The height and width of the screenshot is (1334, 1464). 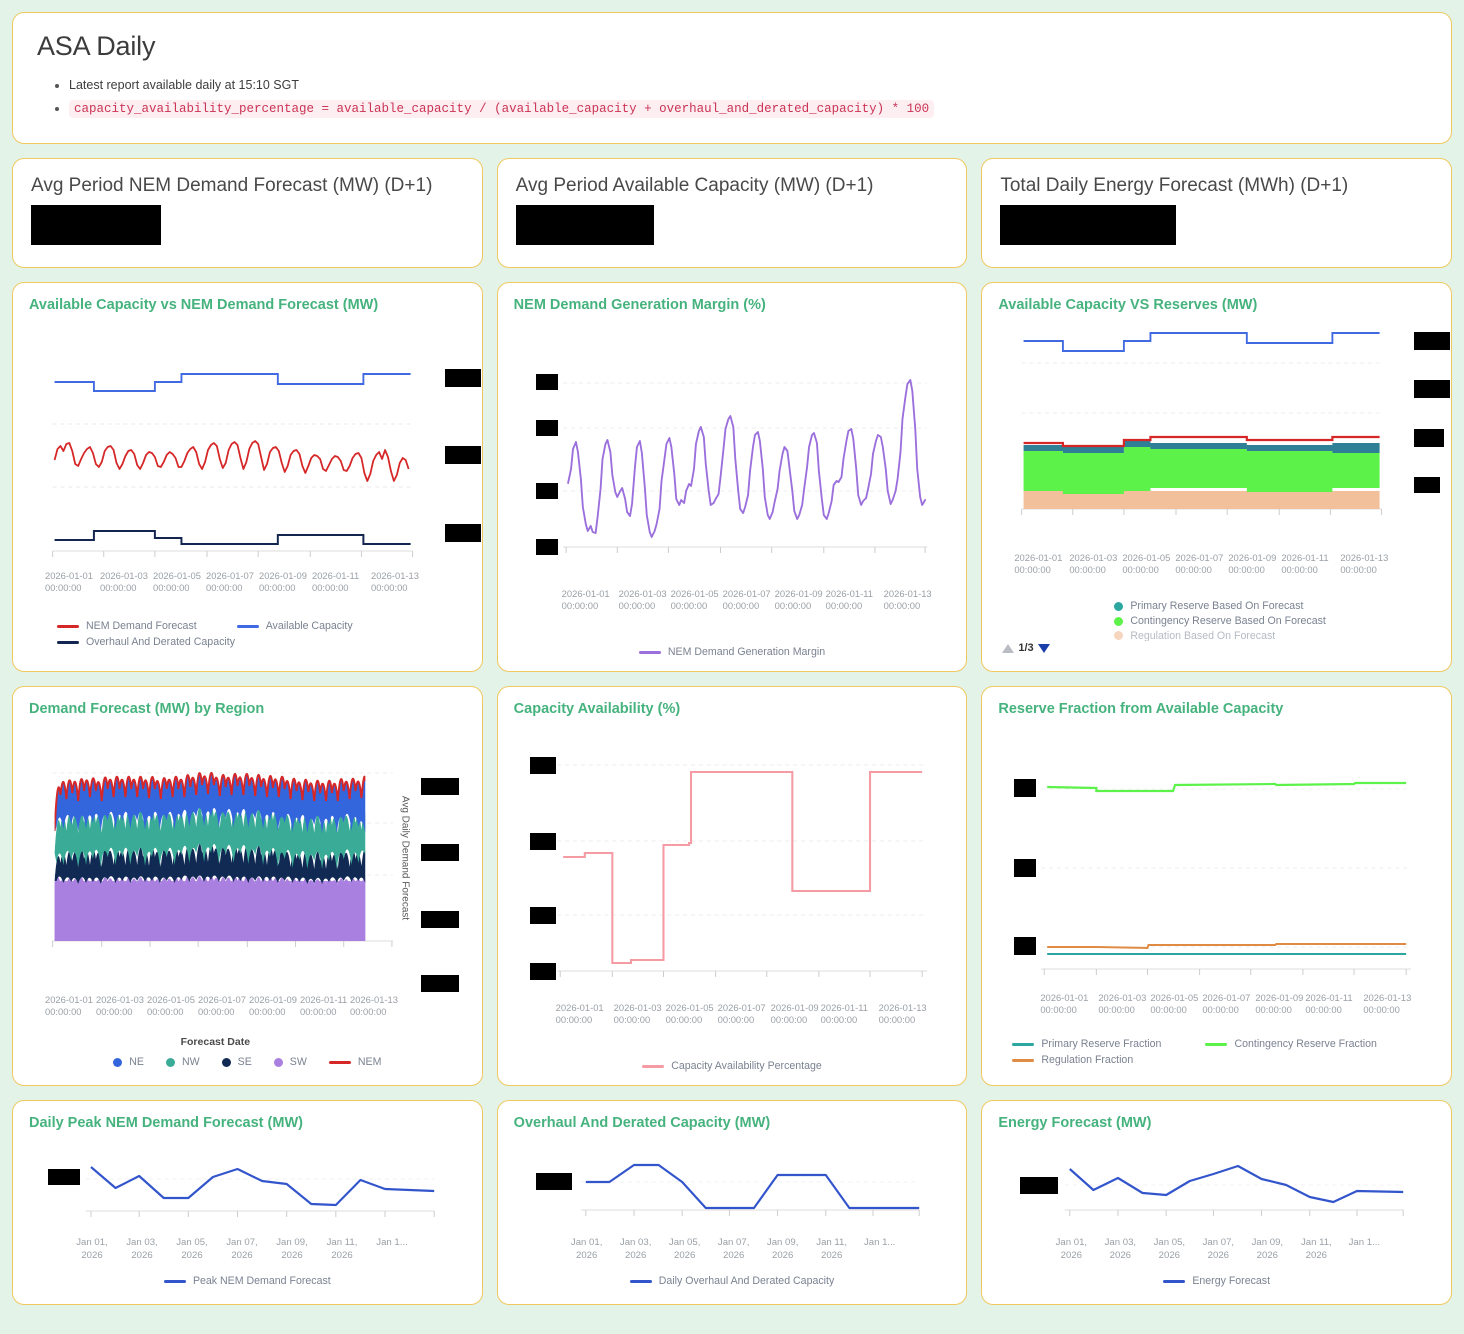 What do you see at coordinates (1216, 648) in the screenshot?
I see `legend-pager: 1/3` at bounding box center [1216, 648].